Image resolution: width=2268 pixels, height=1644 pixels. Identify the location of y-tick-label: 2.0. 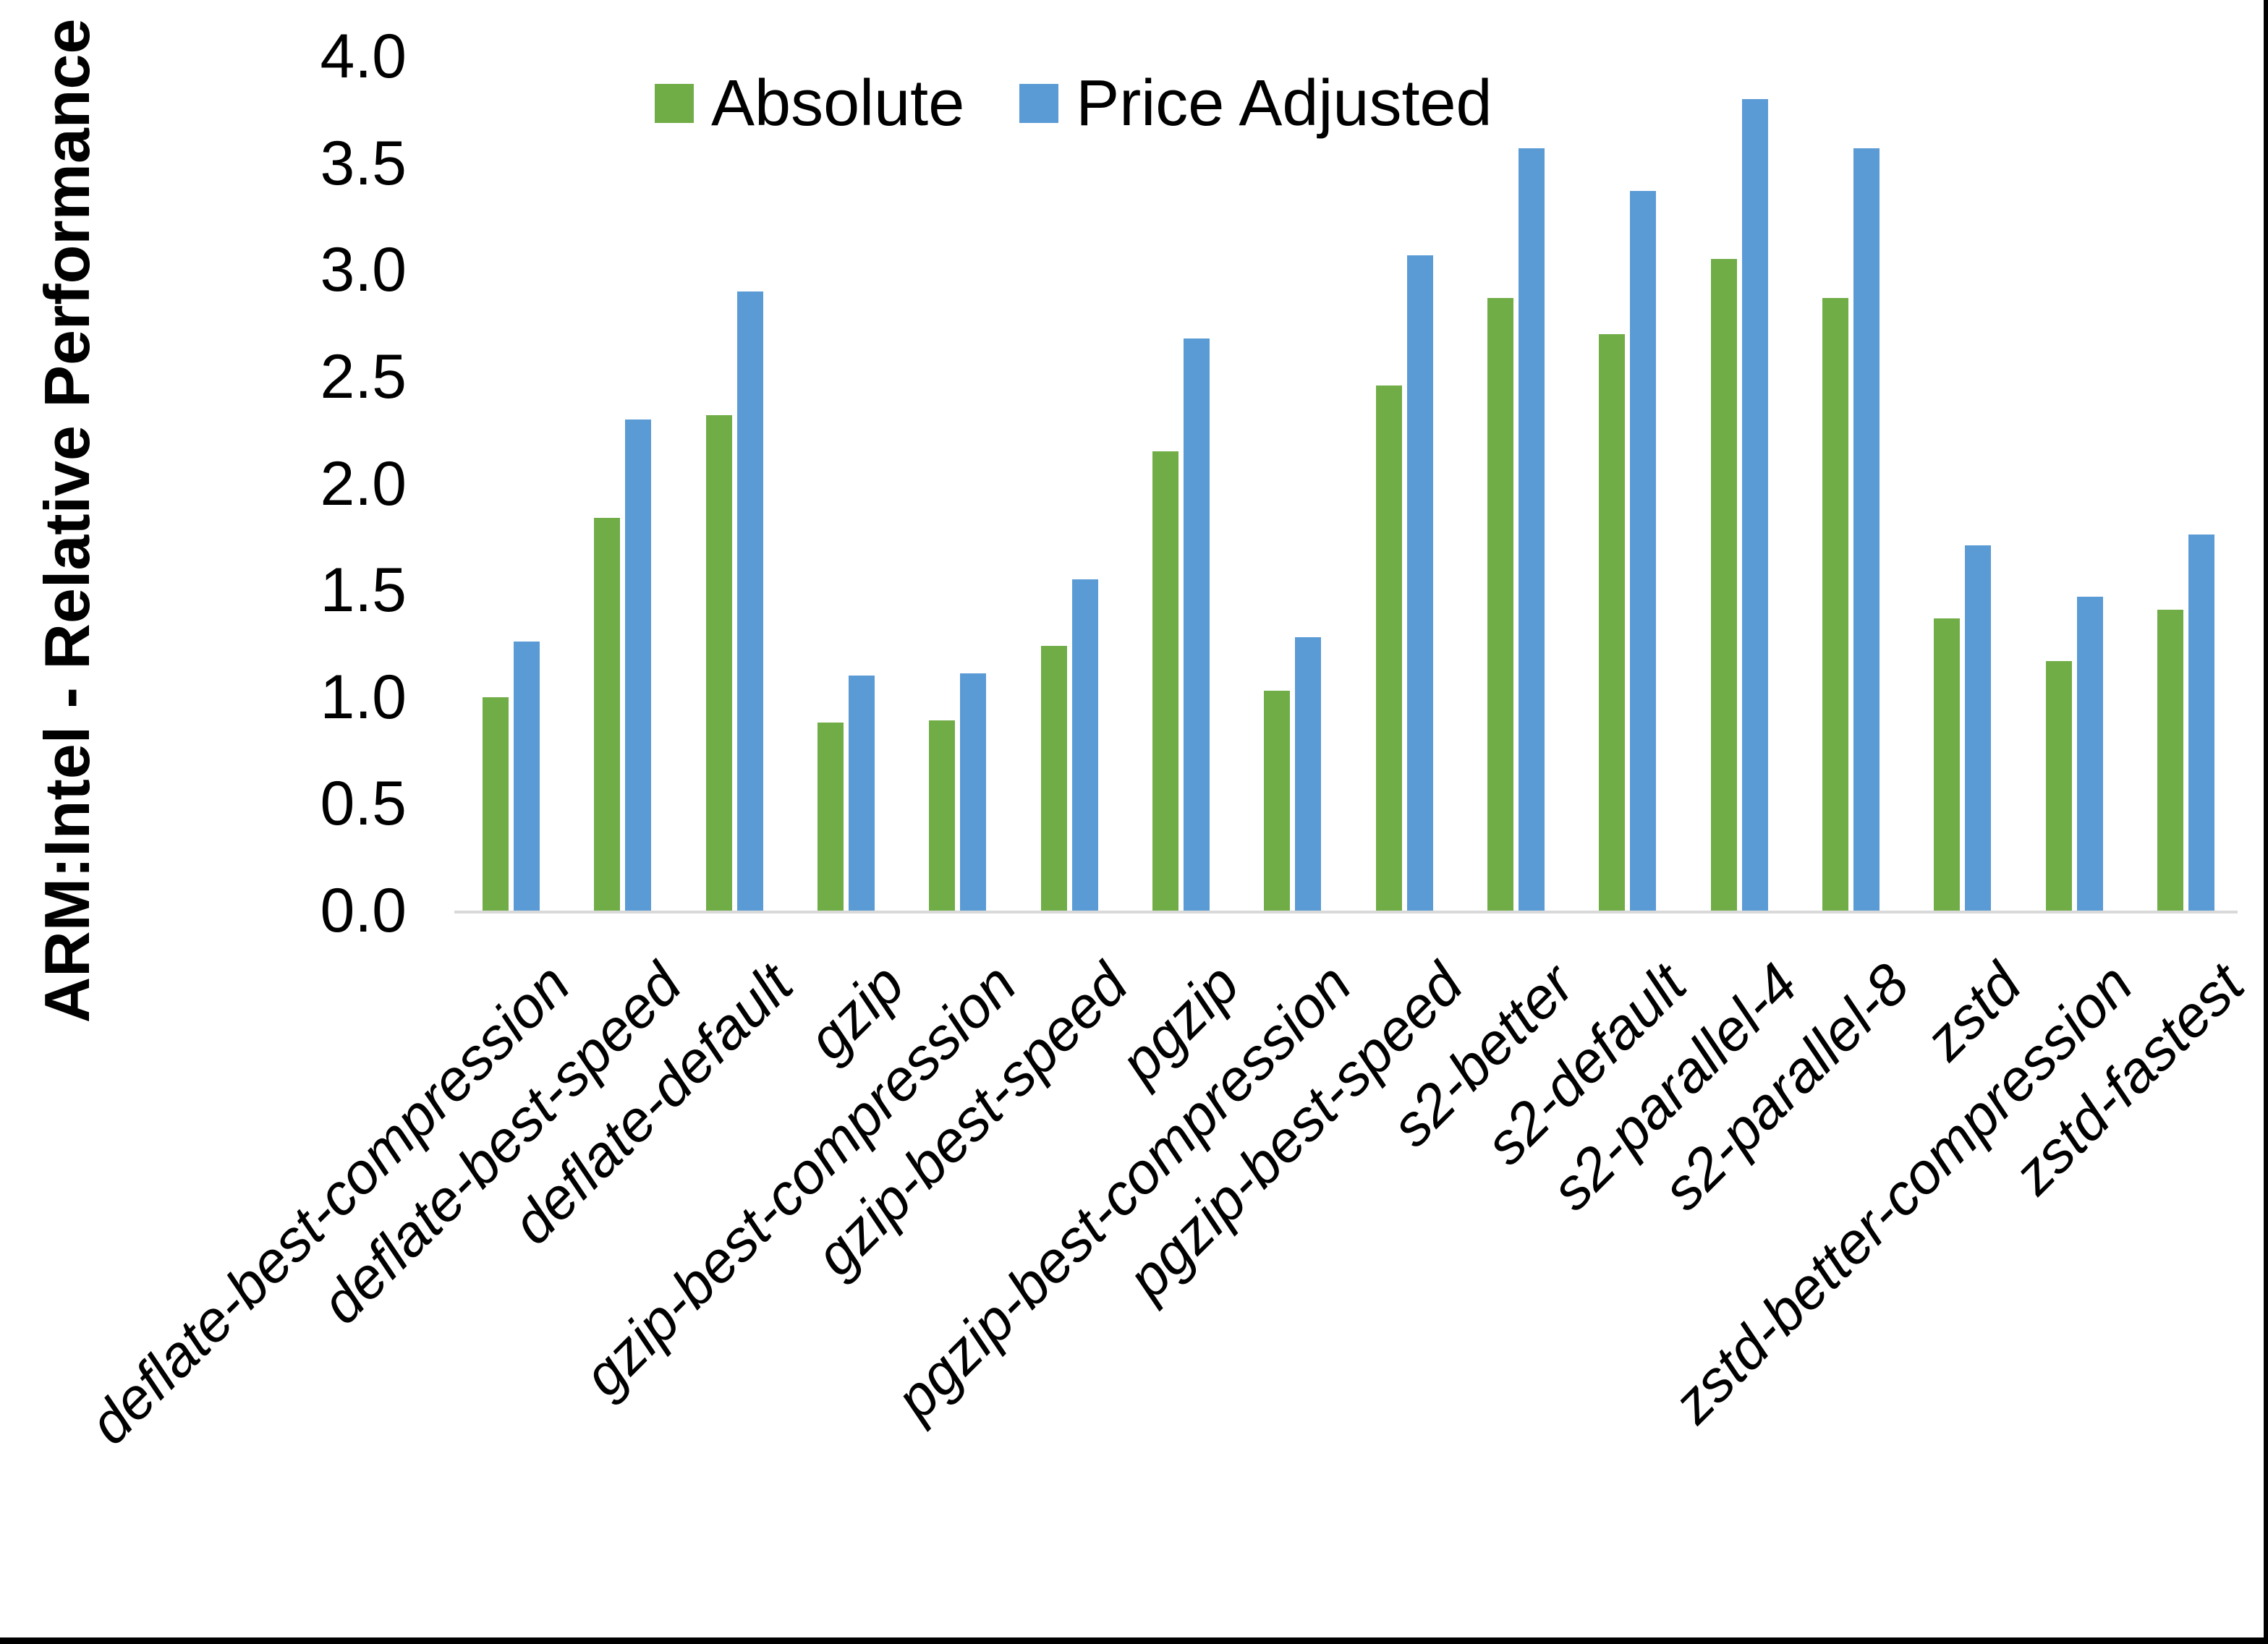
(363, 483).